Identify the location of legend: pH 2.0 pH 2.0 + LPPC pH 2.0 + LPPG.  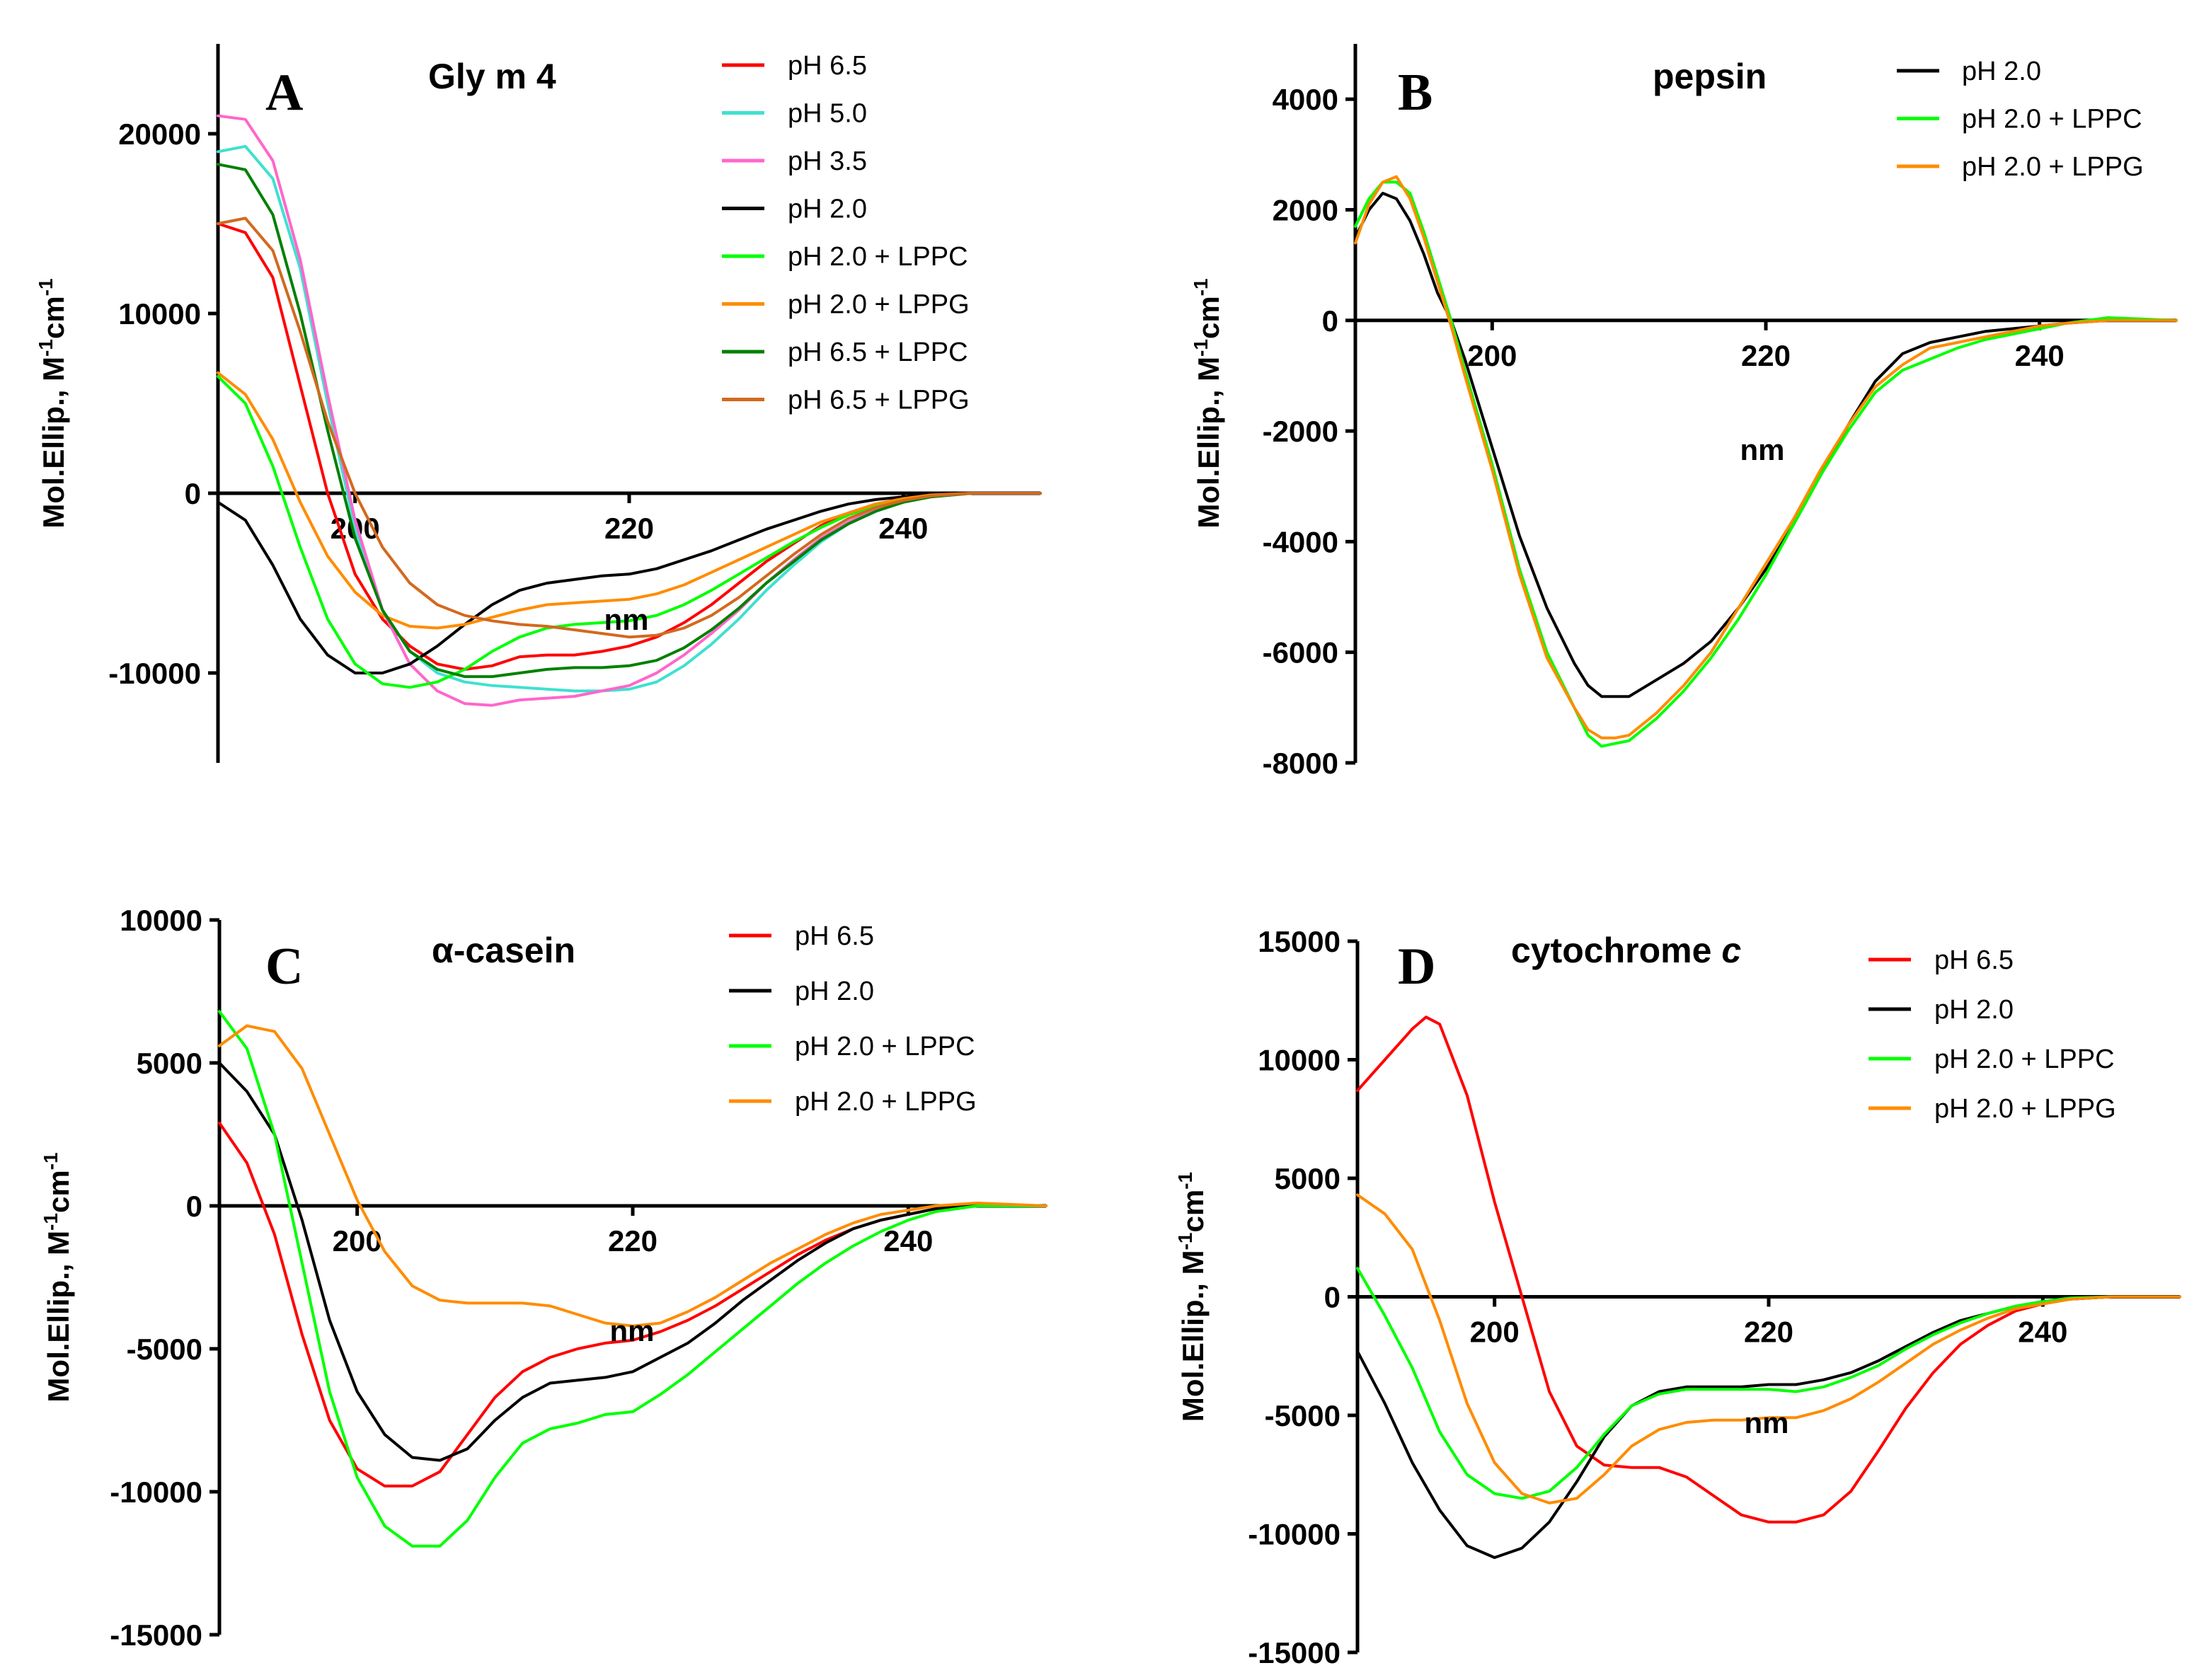
(2020, 119).